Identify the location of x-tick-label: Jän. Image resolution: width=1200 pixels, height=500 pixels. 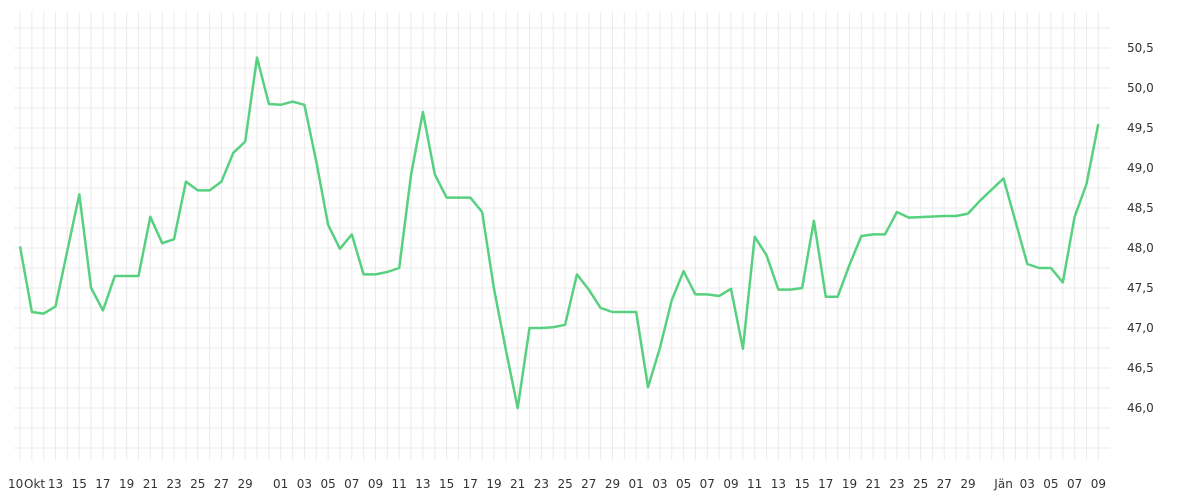
(1003, 484).